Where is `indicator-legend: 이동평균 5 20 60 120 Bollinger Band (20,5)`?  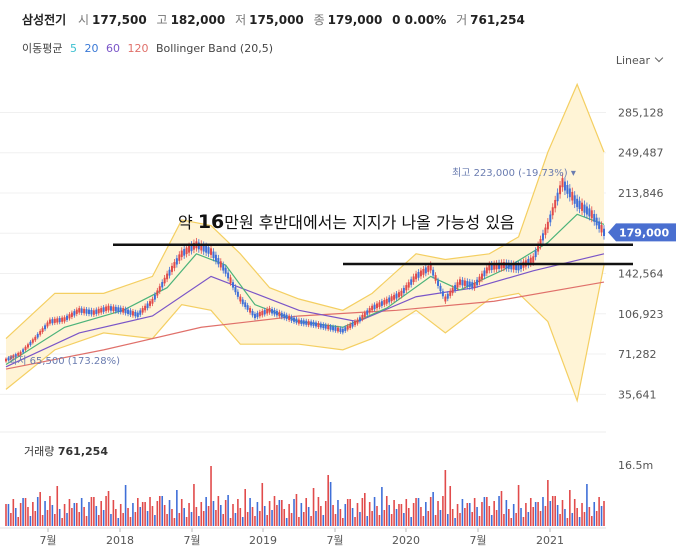
indicator-legend: 이동평균 5 20 60 120 Bollinger Band (20,5) is located at coordinates (149, 48).